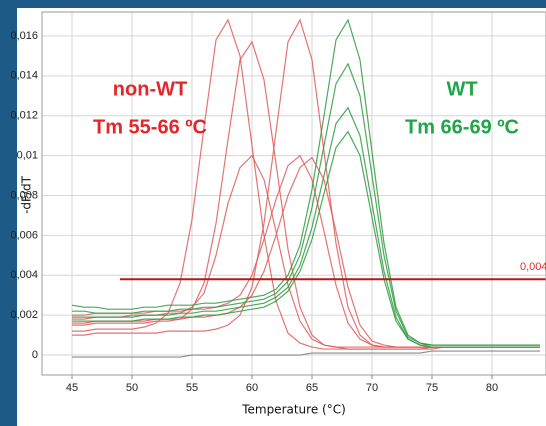  Describe the element at coordinates (462, 127) in the screenshot. I see `annotation: Tm 66-69 ºC` at that location.